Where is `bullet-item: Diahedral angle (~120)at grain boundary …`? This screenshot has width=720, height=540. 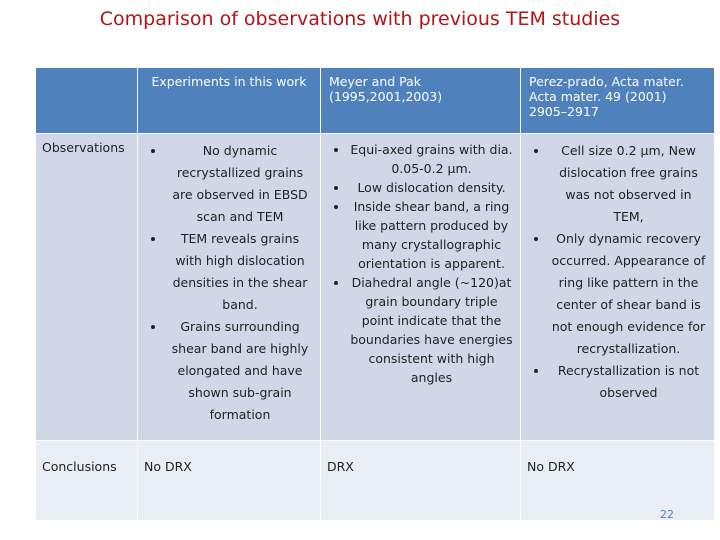
bullet-item: Diahedral angle (~120)at grain boundary … is located at coordinates (431, 330).